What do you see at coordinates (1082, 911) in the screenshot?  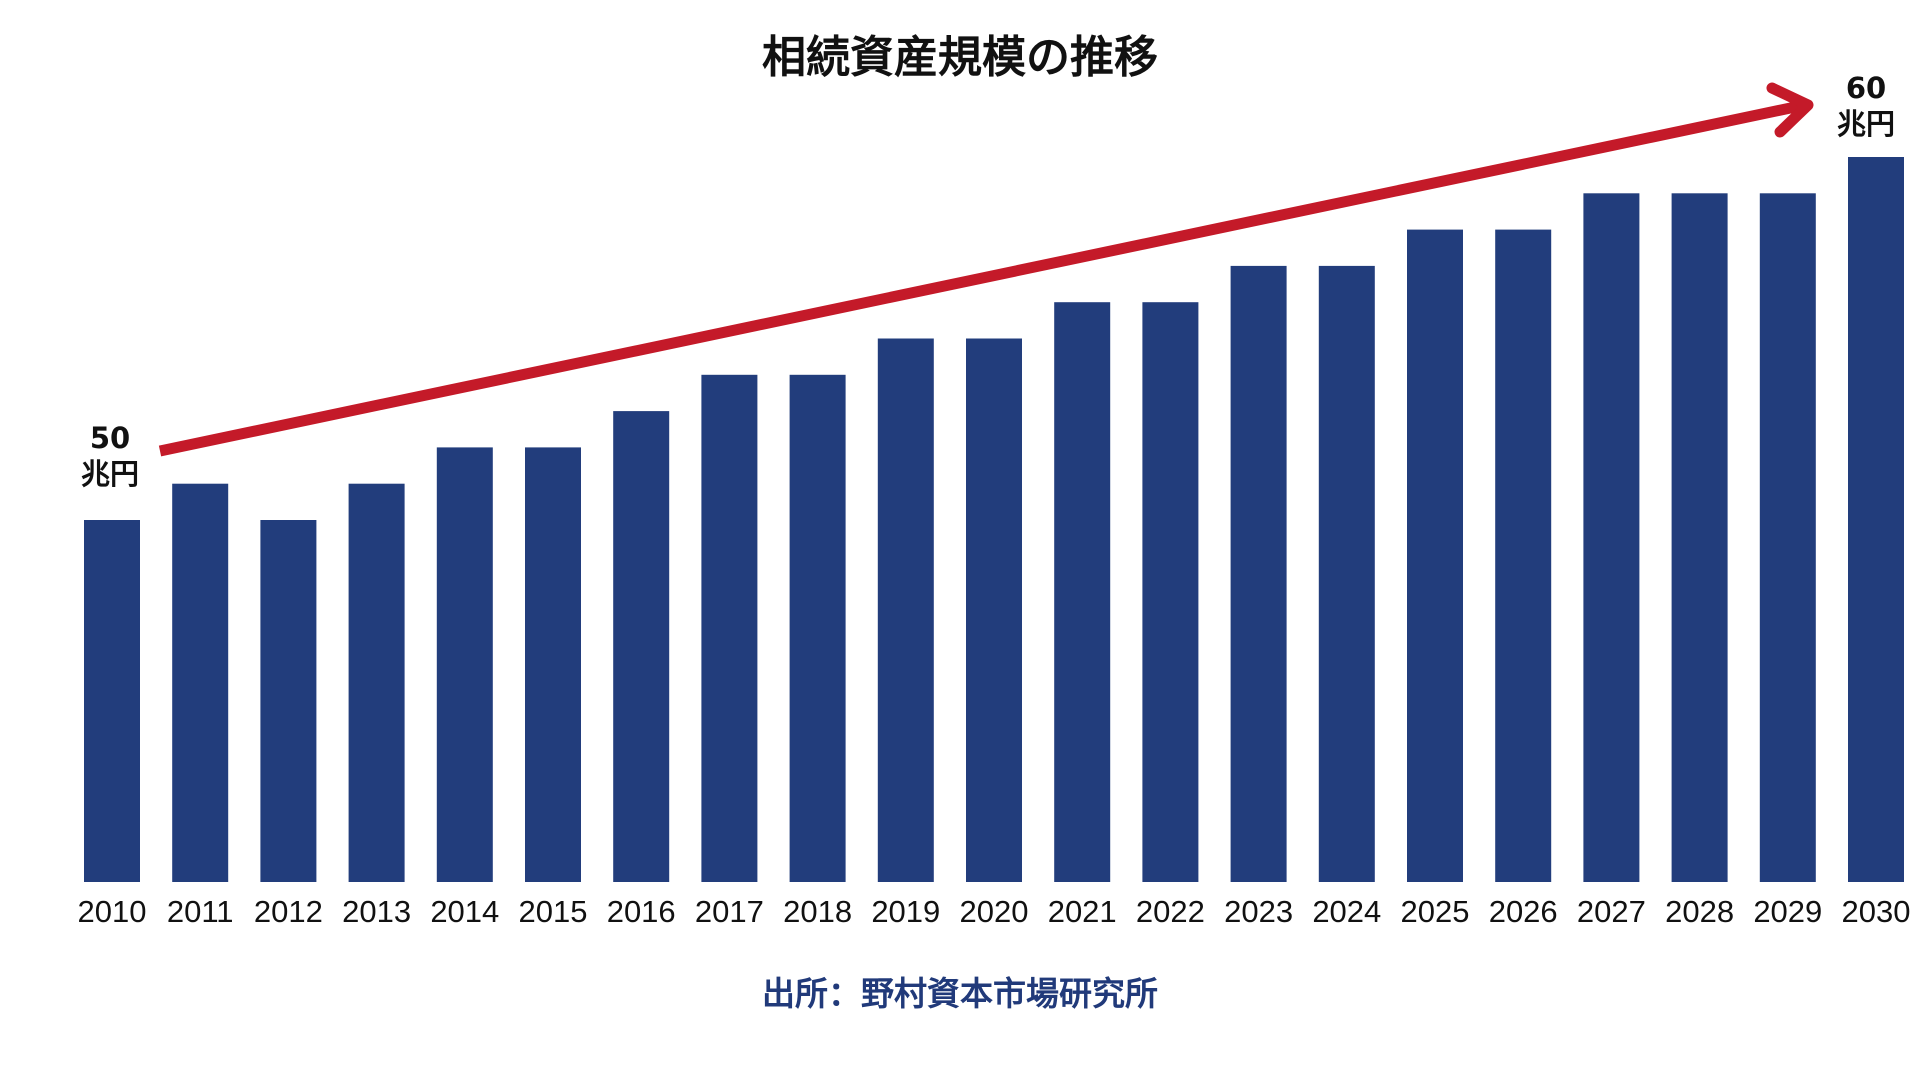 I see `x-tick-label-2021: 2021` at bounding box center [1082, 911].